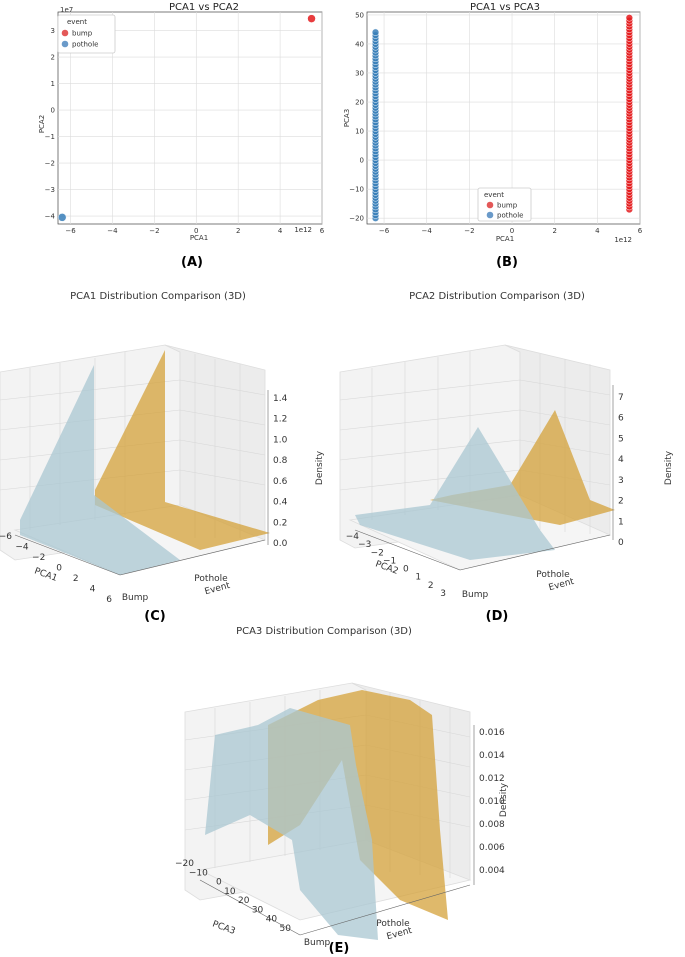 Image resolution: width=685 pixels, height=957 pixels. Describe the element at coordinates (324, 631) in the screenshot. I see `chart-title: PCA3 Distribution Comparison (3D)` at that location.